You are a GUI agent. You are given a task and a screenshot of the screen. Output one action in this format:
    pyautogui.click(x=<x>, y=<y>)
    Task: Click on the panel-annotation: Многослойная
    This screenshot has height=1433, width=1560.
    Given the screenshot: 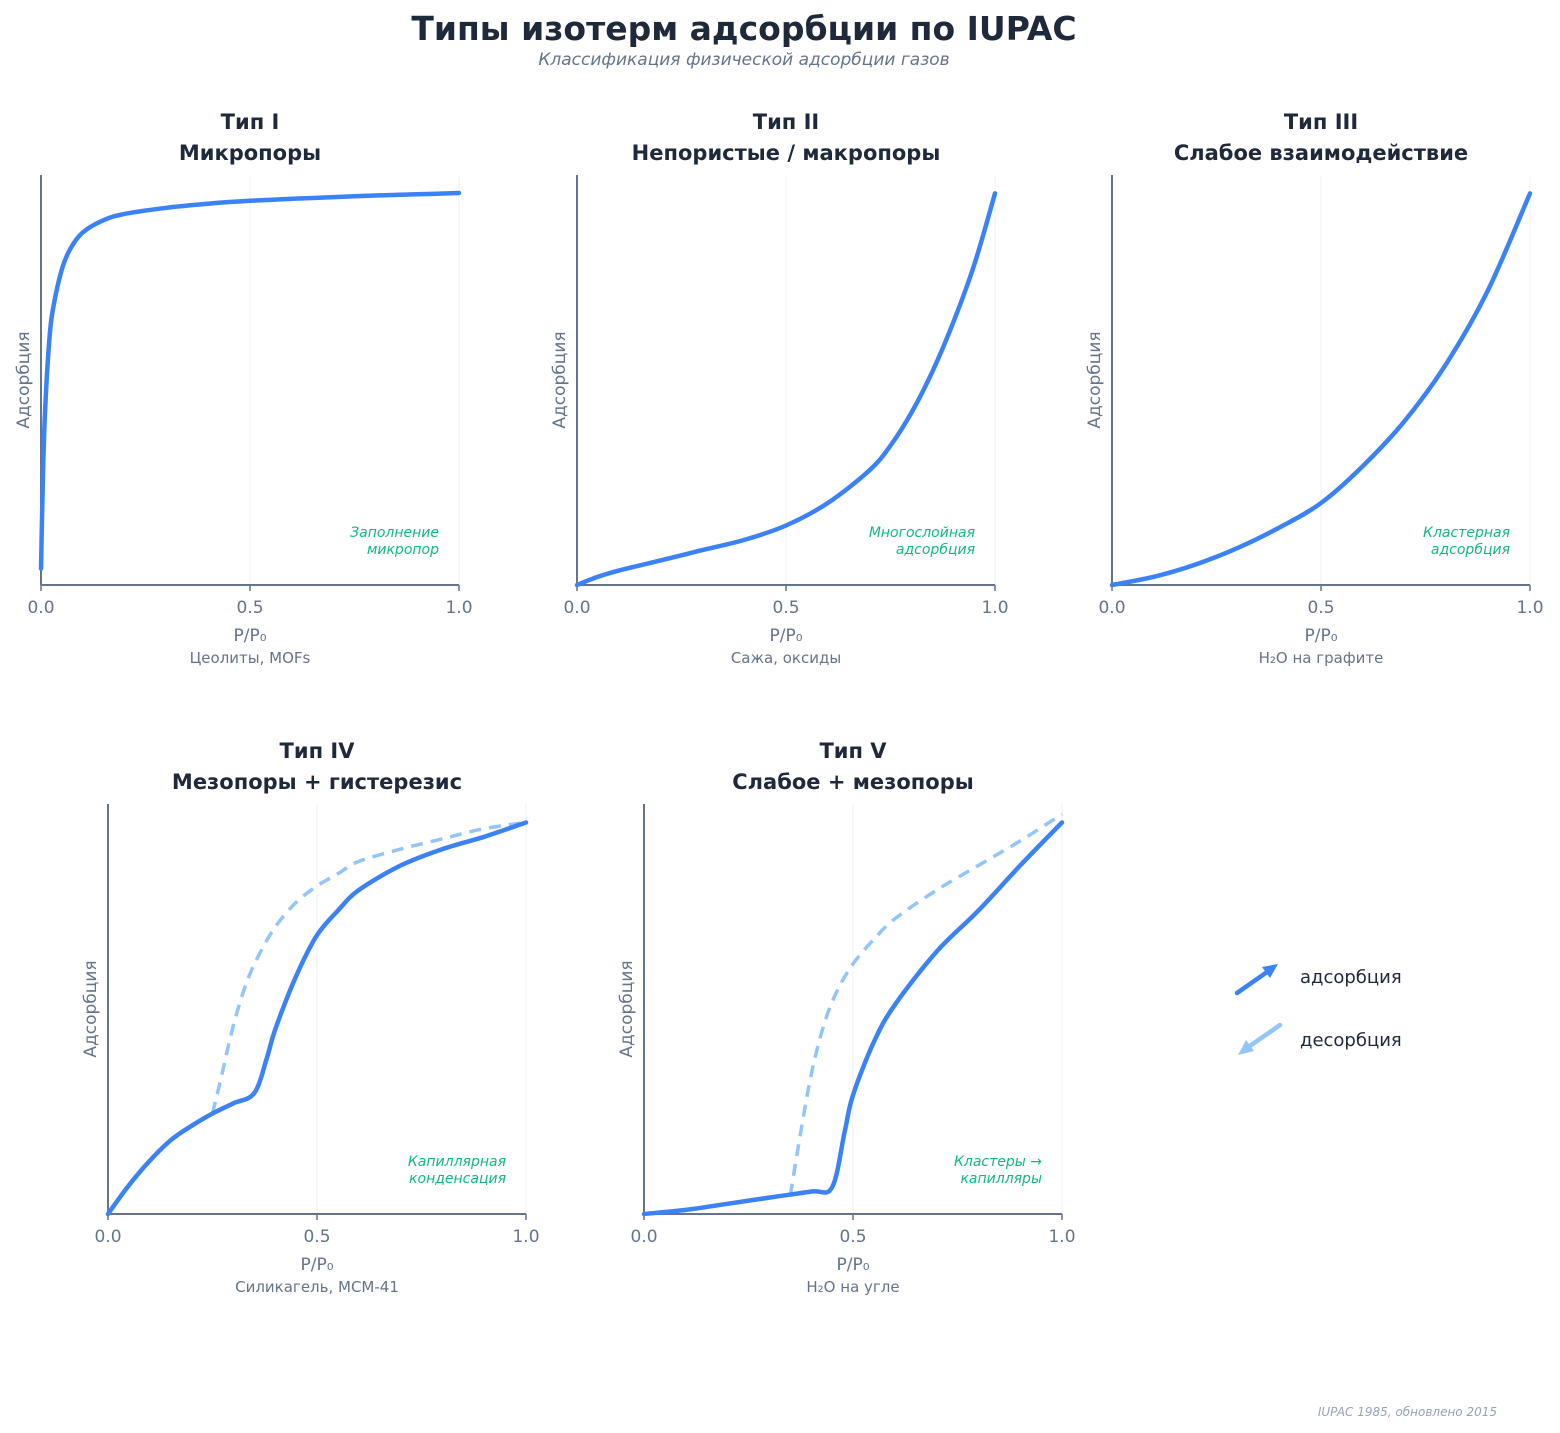 What is the action you would take?
    pyautogui.click(x=922, y=533)
    